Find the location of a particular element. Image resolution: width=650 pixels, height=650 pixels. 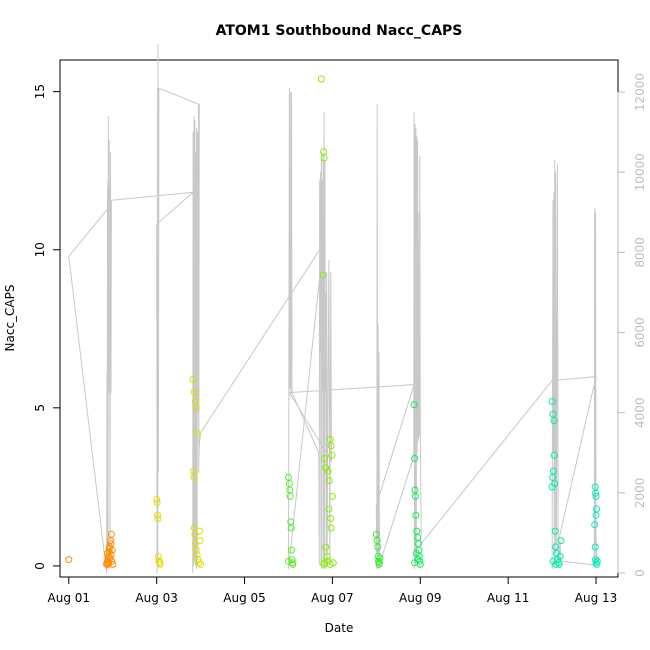

x-axis-label: Date is located at coordinates (339, 628).